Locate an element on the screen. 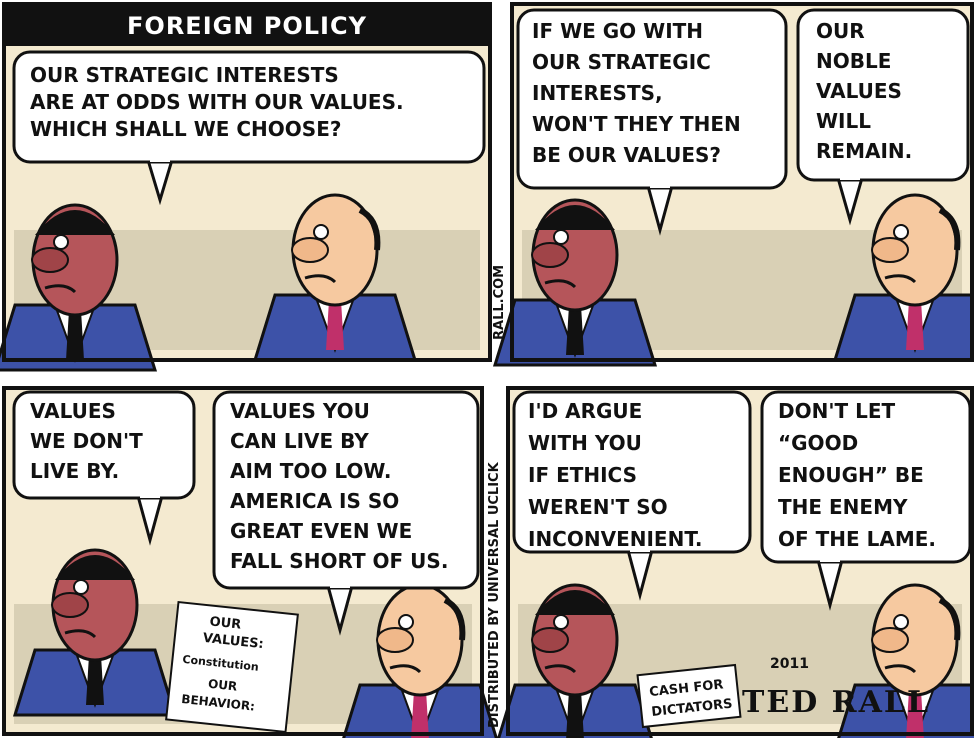 The image size is (974, 738). bubble-text: NOBLE is located at coordinates (853, 61).